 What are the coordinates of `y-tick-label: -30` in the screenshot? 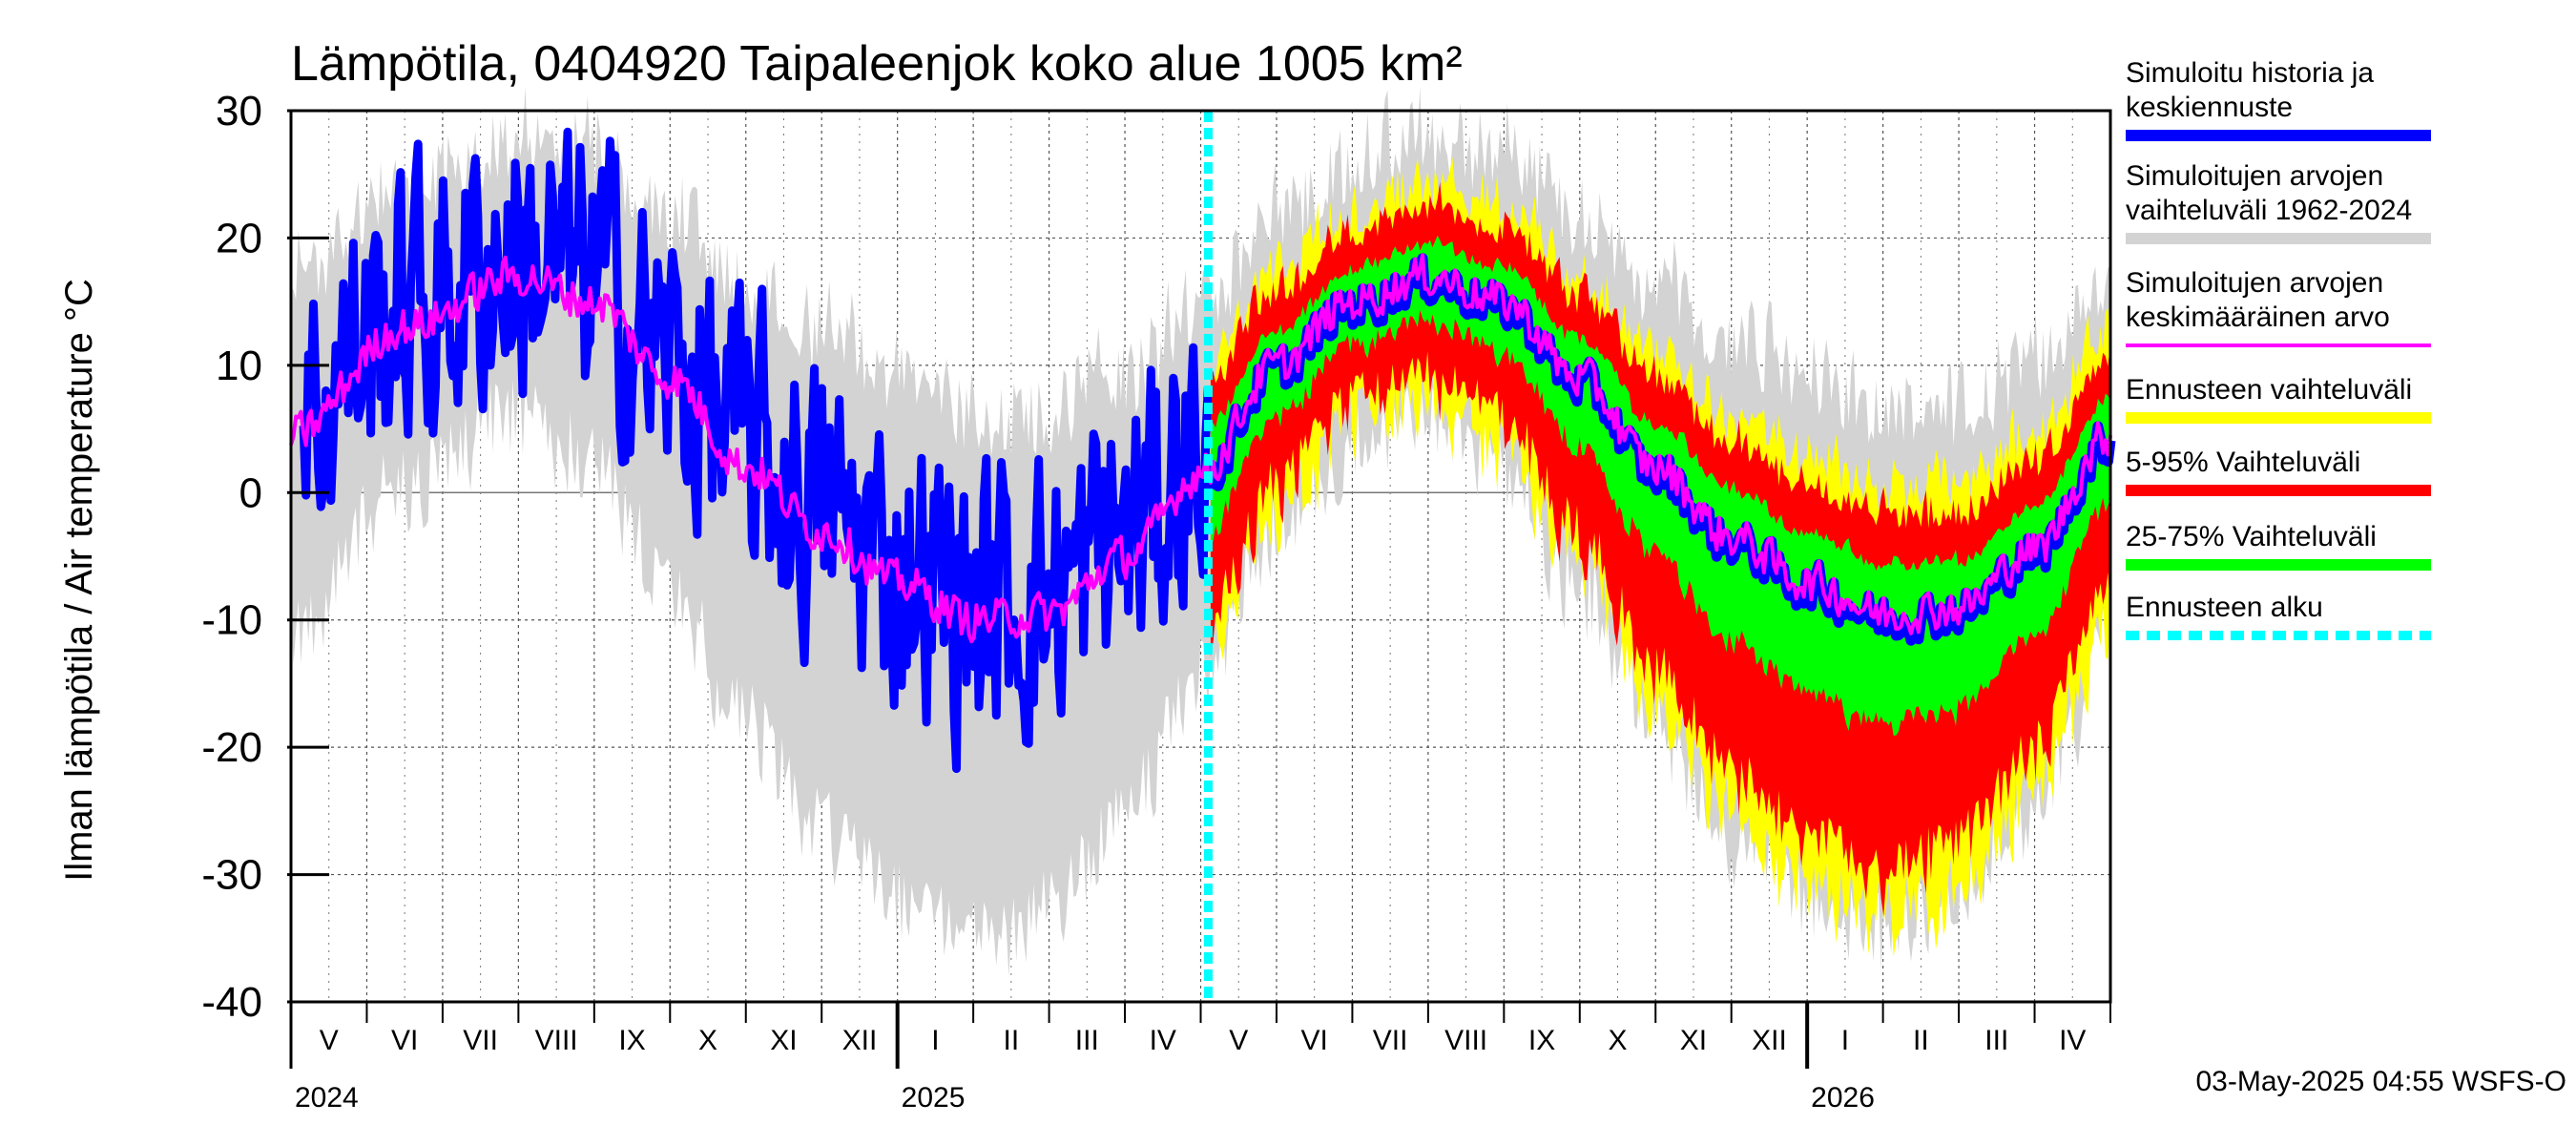 It's located at (231, 875).